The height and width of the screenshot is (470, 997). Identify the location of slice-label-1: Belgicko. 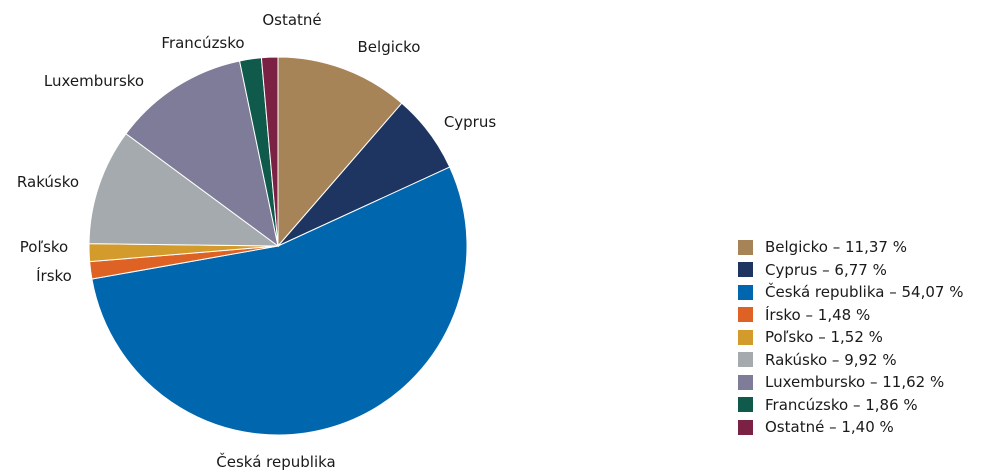
(389, 47).